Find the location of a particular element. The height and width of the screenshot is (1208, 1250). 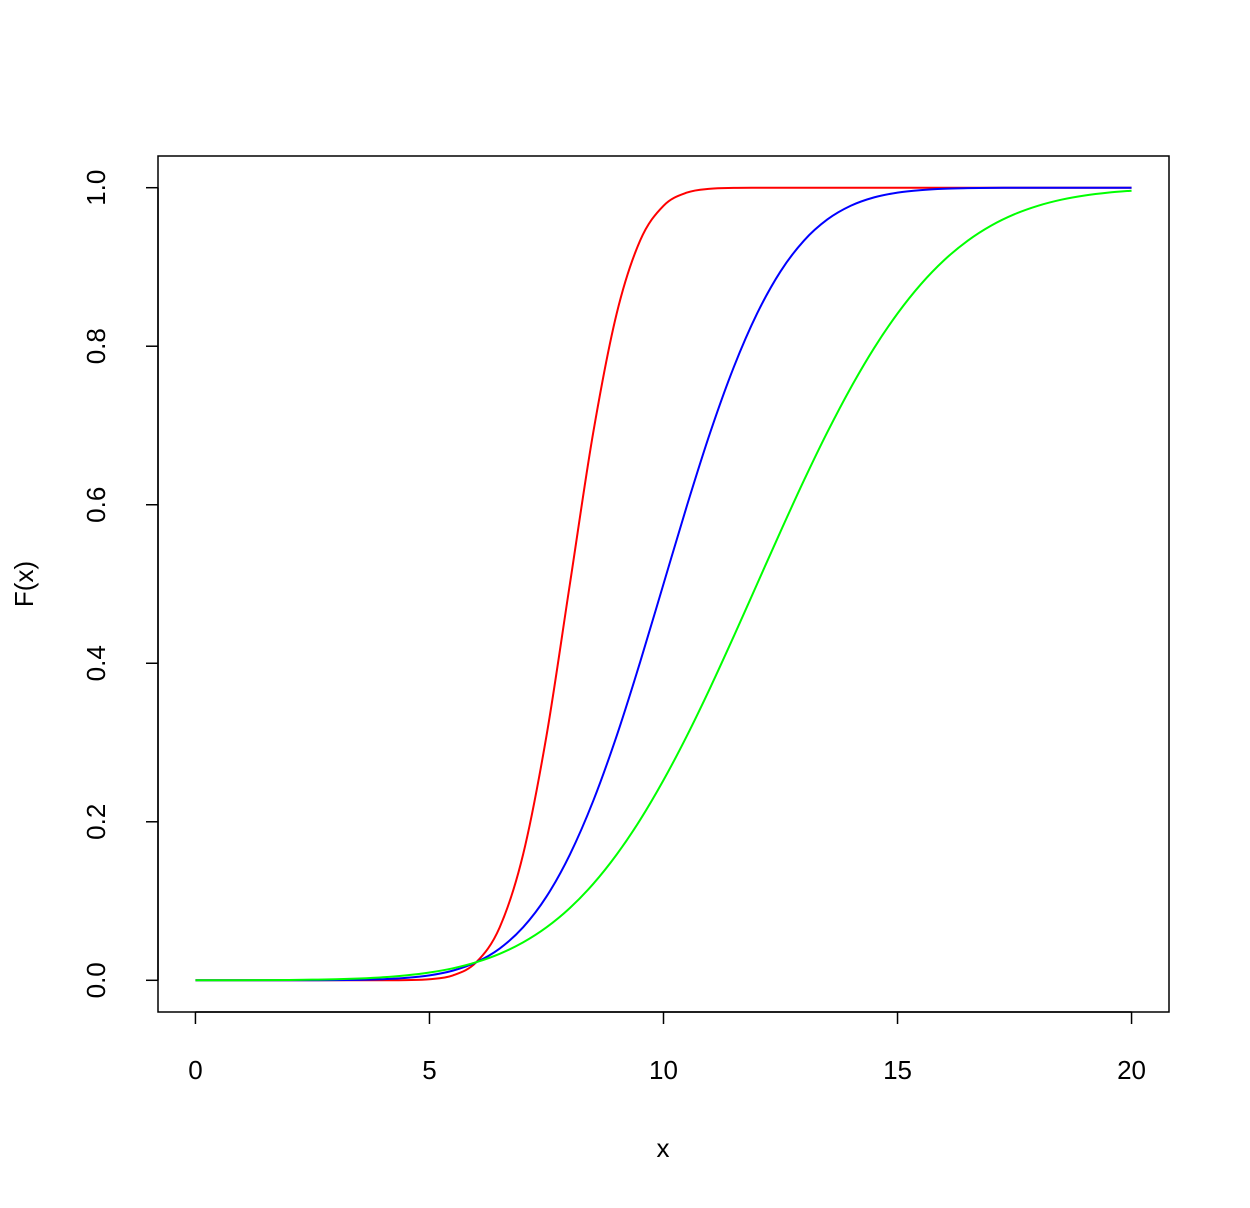

x-tick-label: 15 is located at coordinates (897, 1070).